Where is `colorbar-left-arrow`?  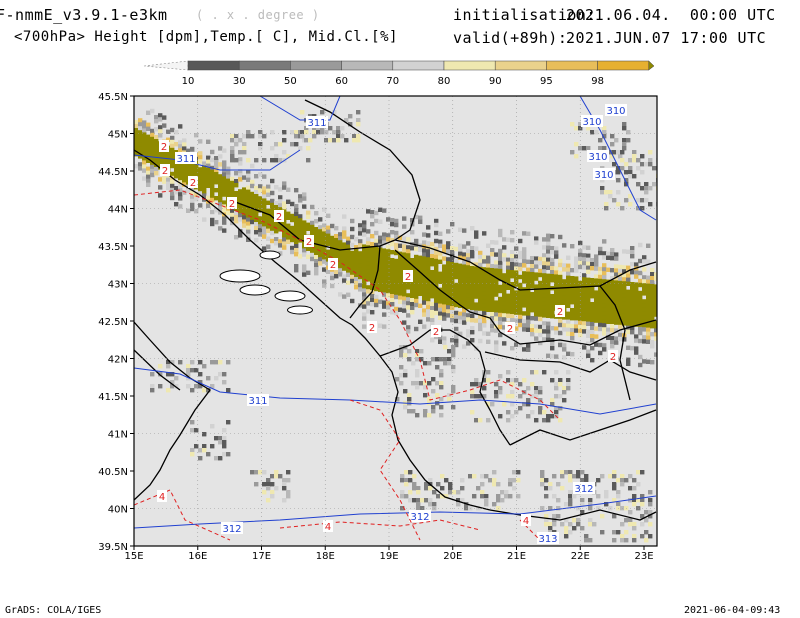 colorbar-left-arrow is located at coordinates (166, 65).